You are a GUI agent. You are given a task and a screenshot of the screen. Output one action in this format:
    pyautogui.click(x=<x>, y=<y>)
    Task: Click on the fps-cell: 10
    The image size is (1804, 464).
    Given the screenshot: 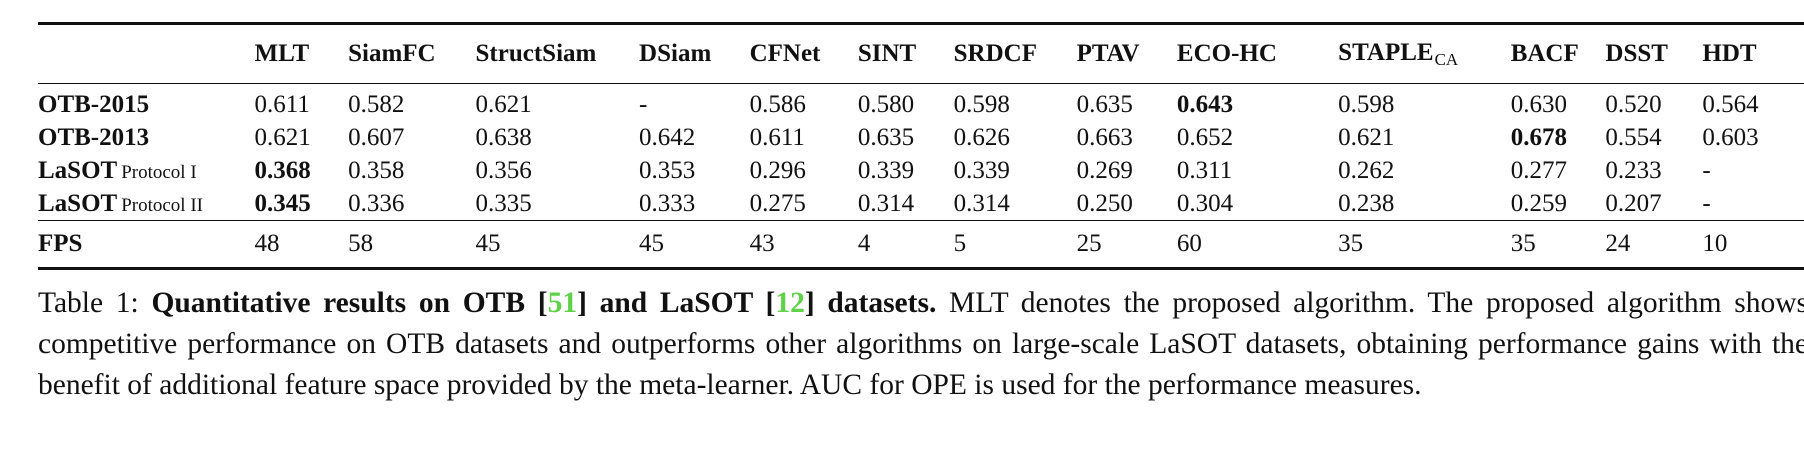 What is the action you would take?
    pyautogui.click(x=1753, y=245)
    